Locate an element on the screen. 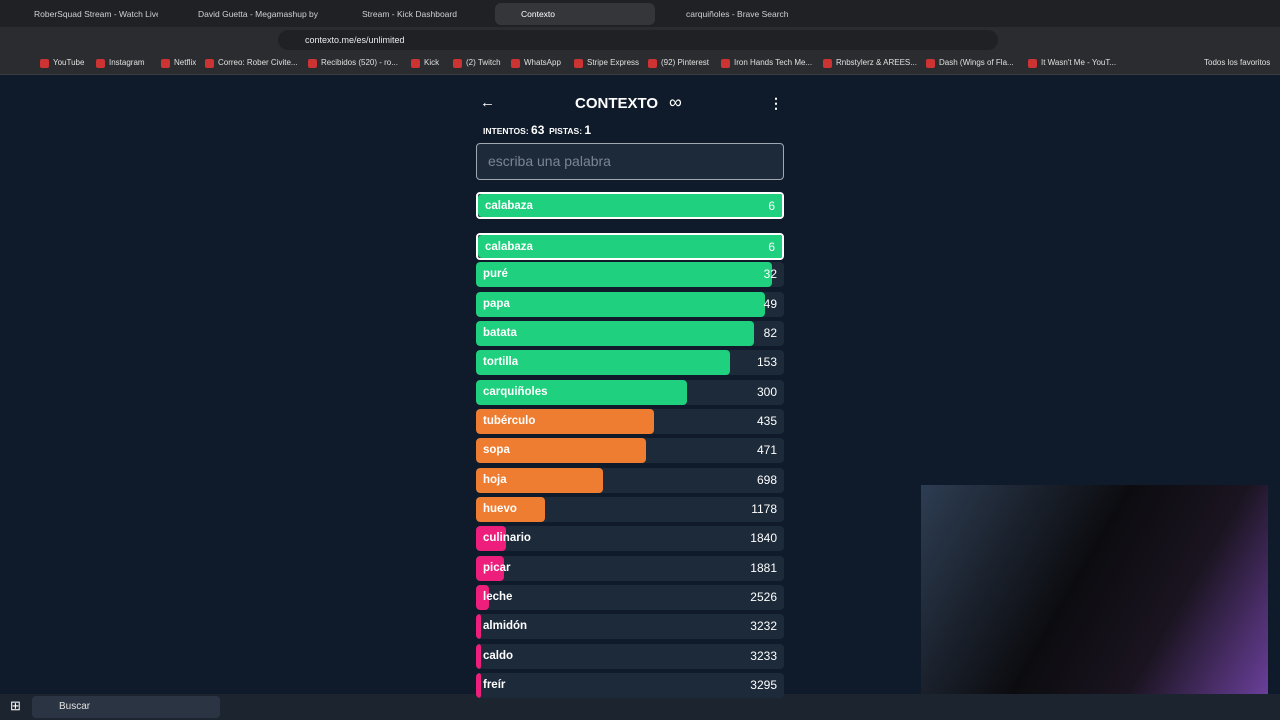  guess-row: tortilla 153 is located at coordinates (630, 363).